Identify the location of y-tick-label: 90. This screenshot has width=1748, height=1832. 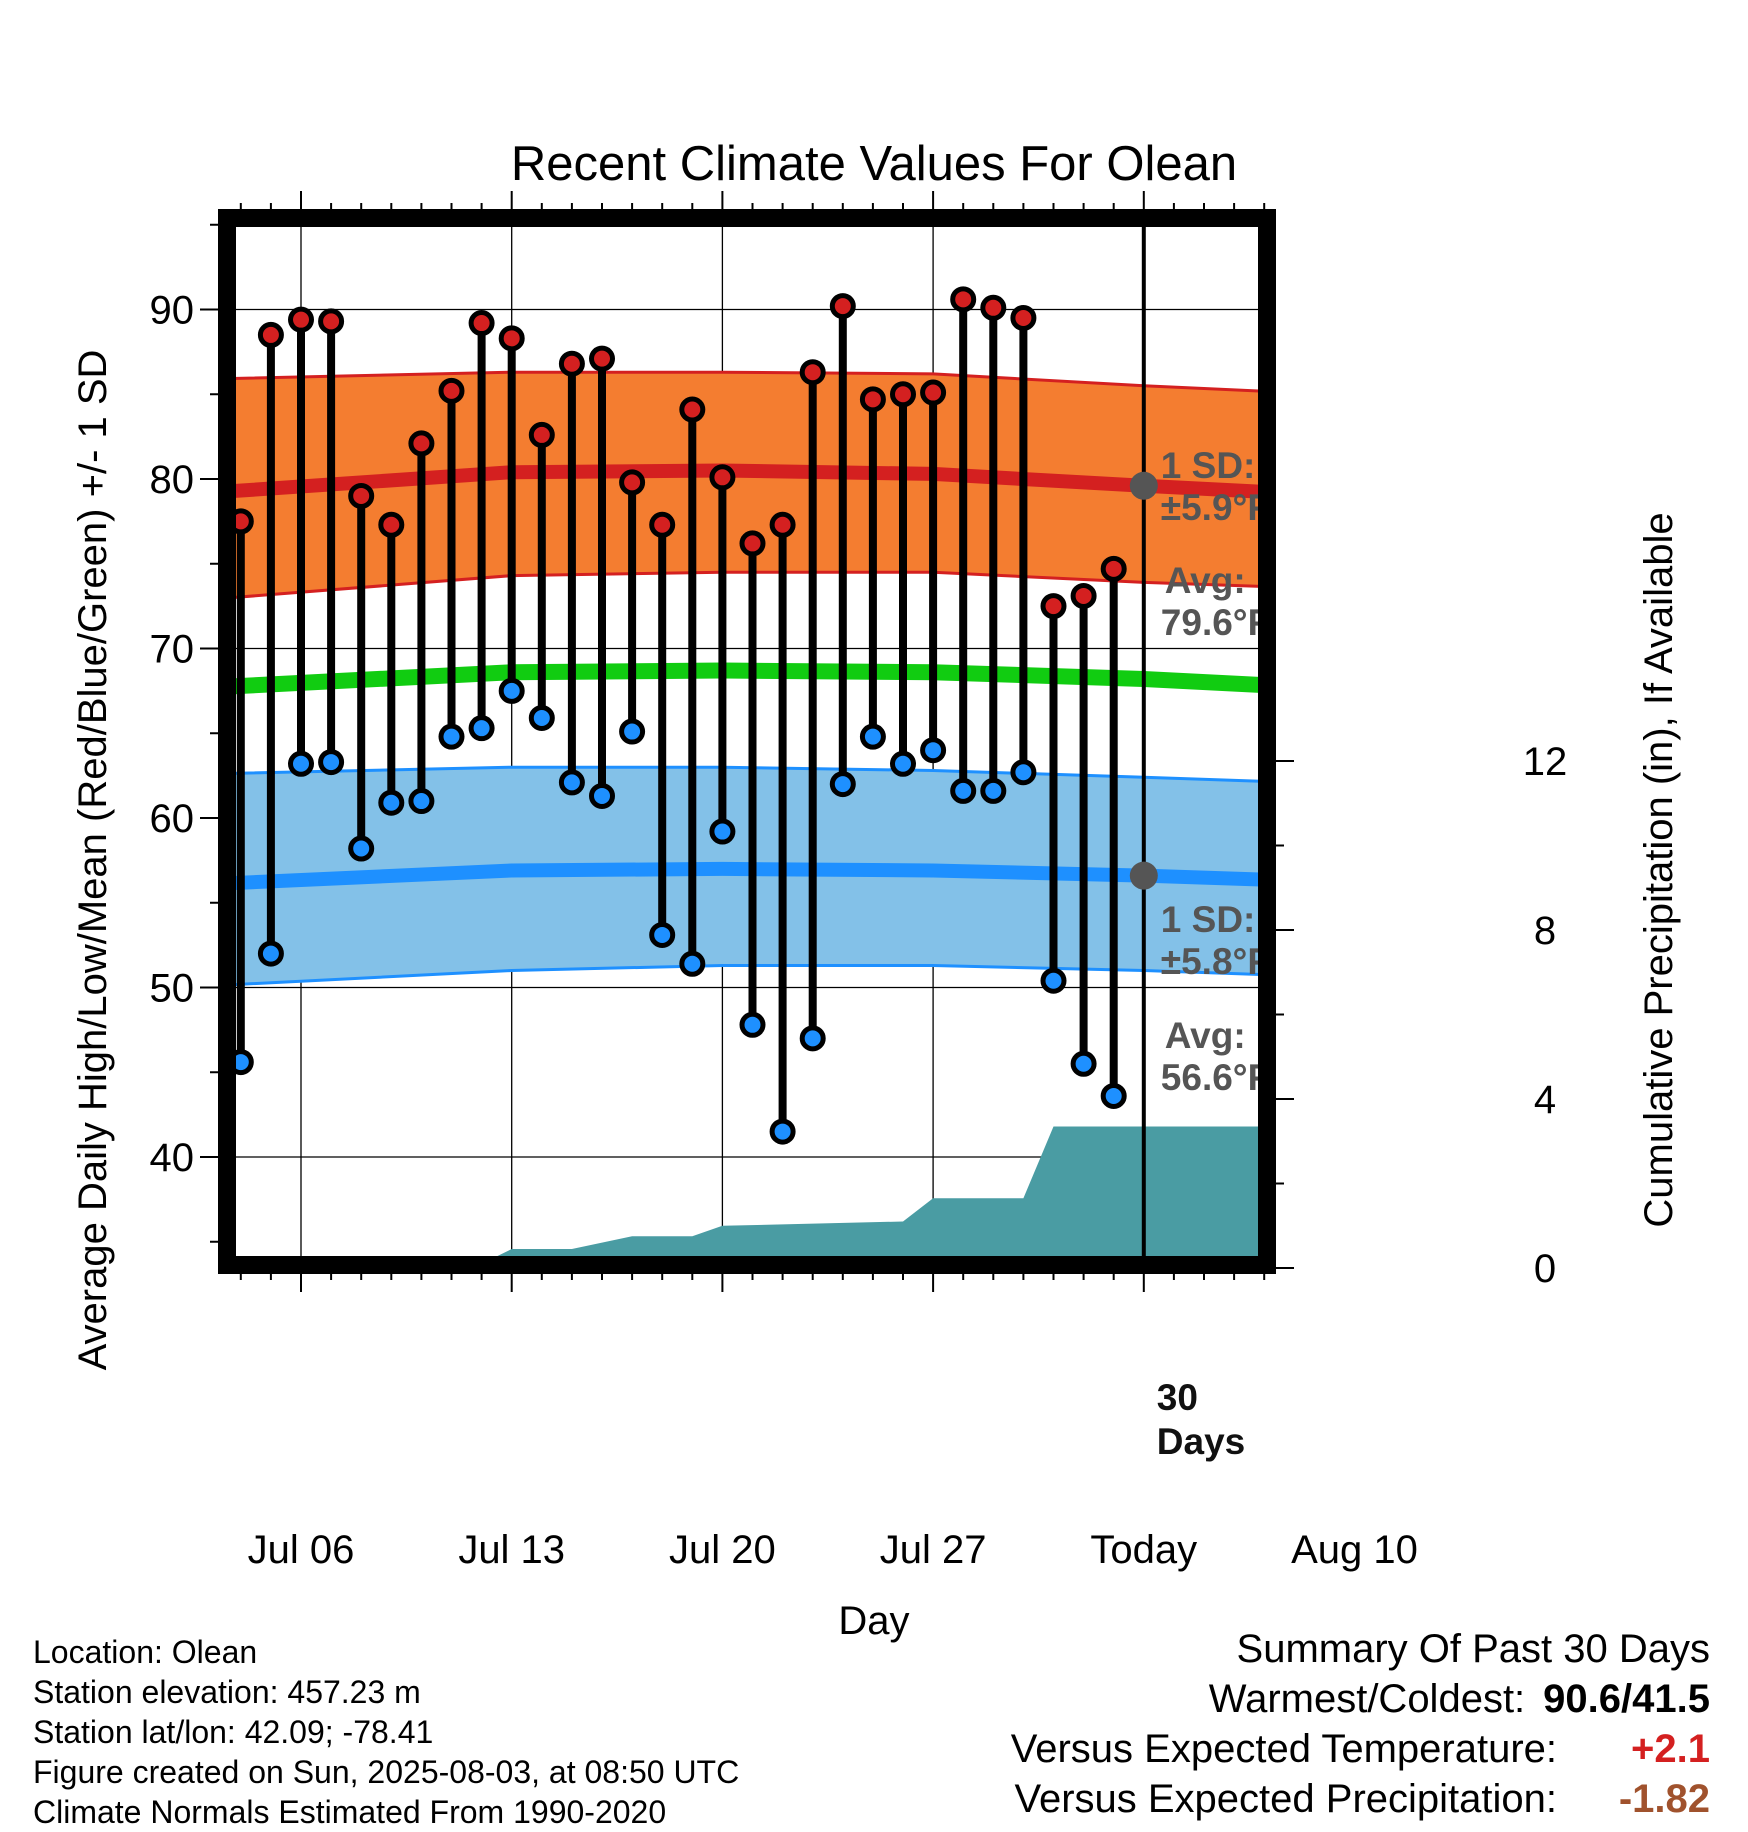
(172, 311).